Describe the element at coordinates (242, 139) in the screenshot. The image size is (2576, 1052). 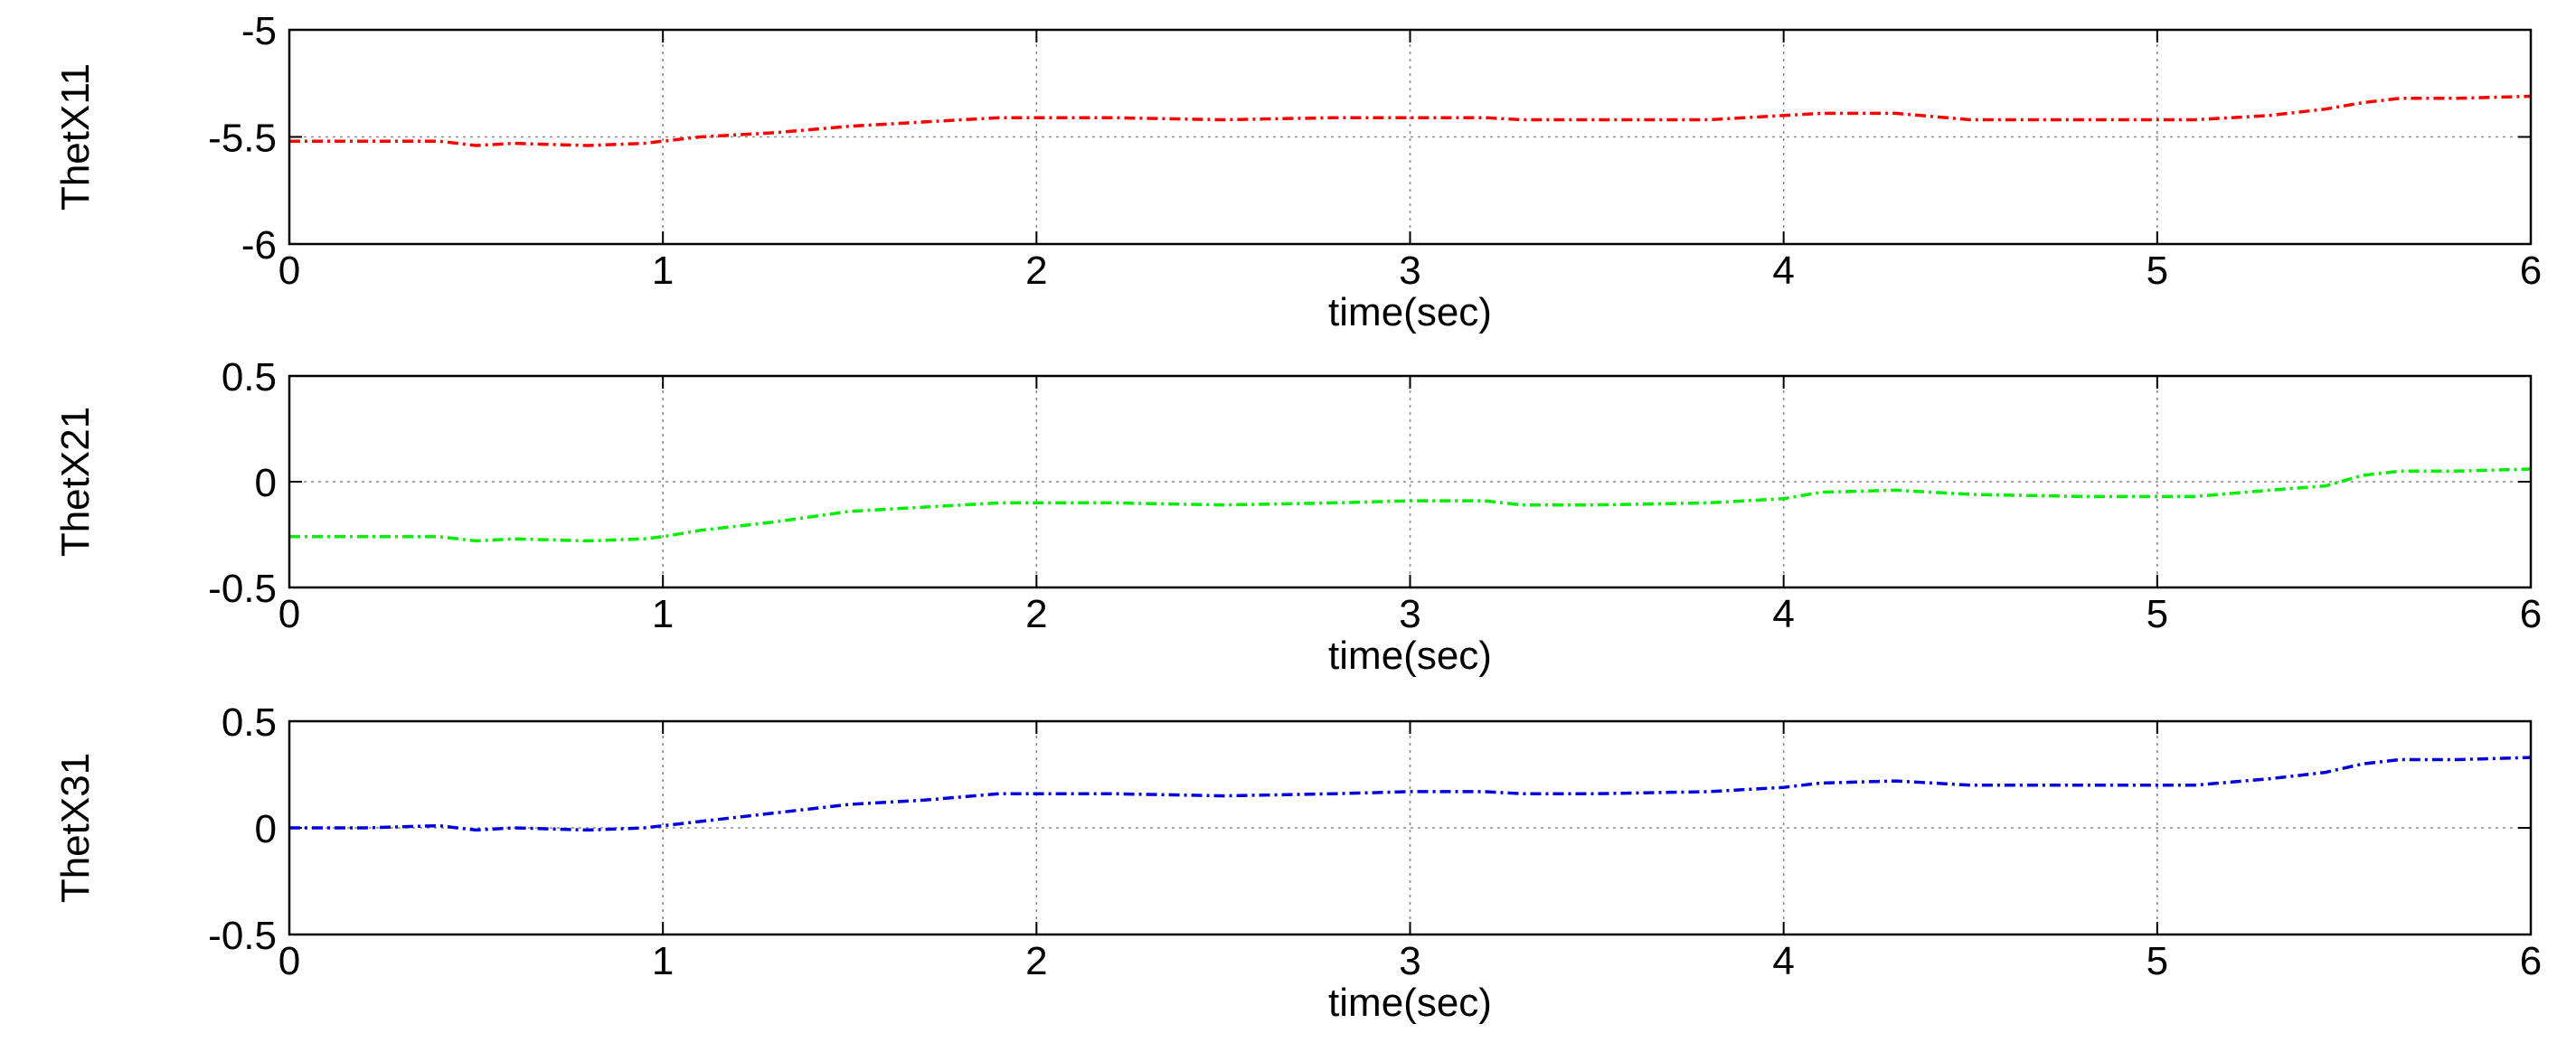
I see `y-tick-label: -5.5` at that location.